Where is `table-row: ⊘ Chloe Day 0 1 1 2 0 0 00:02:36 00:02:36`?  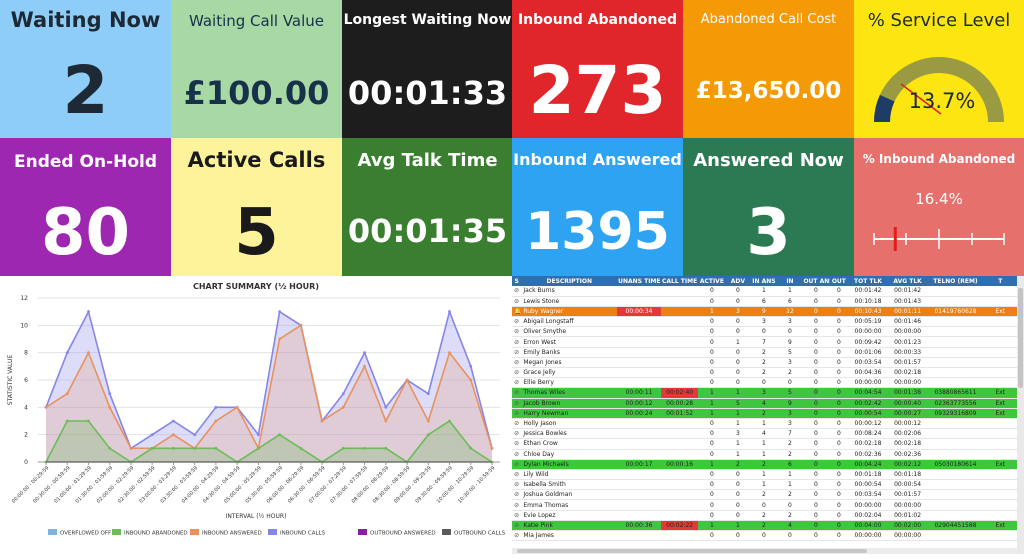
table-row: ⊘ Chloe Day 0 1 1 2 0 0 00:02:36 00:02:36 is located at coordinates (764, 454).